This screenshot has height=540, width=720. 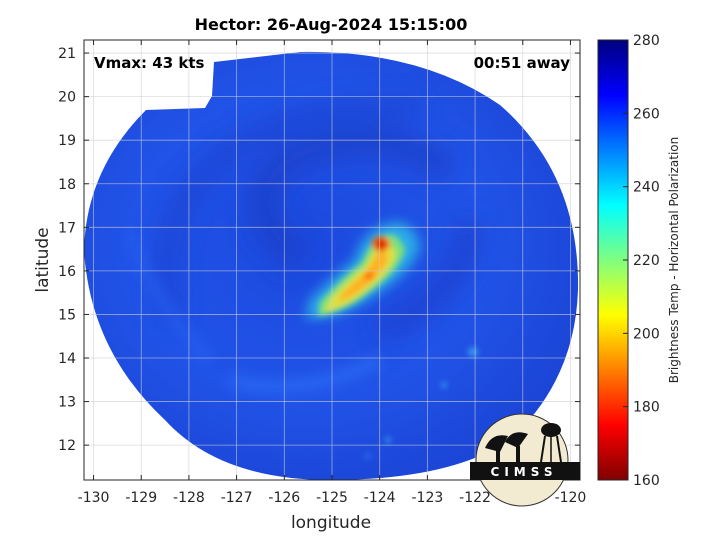 What do you see at coordinates (67, 446) in the screenshot?
I see `y-tick-label: 12` at bounding box center [67, 446].